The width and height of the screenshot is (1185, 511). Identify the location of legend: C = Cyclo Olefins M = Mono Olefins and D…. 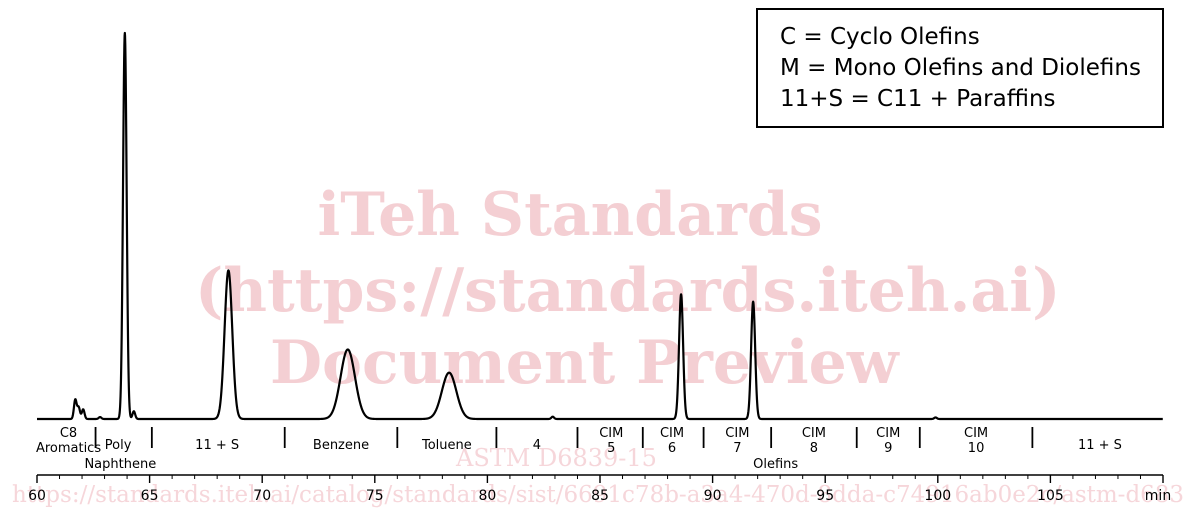
(960, 68).